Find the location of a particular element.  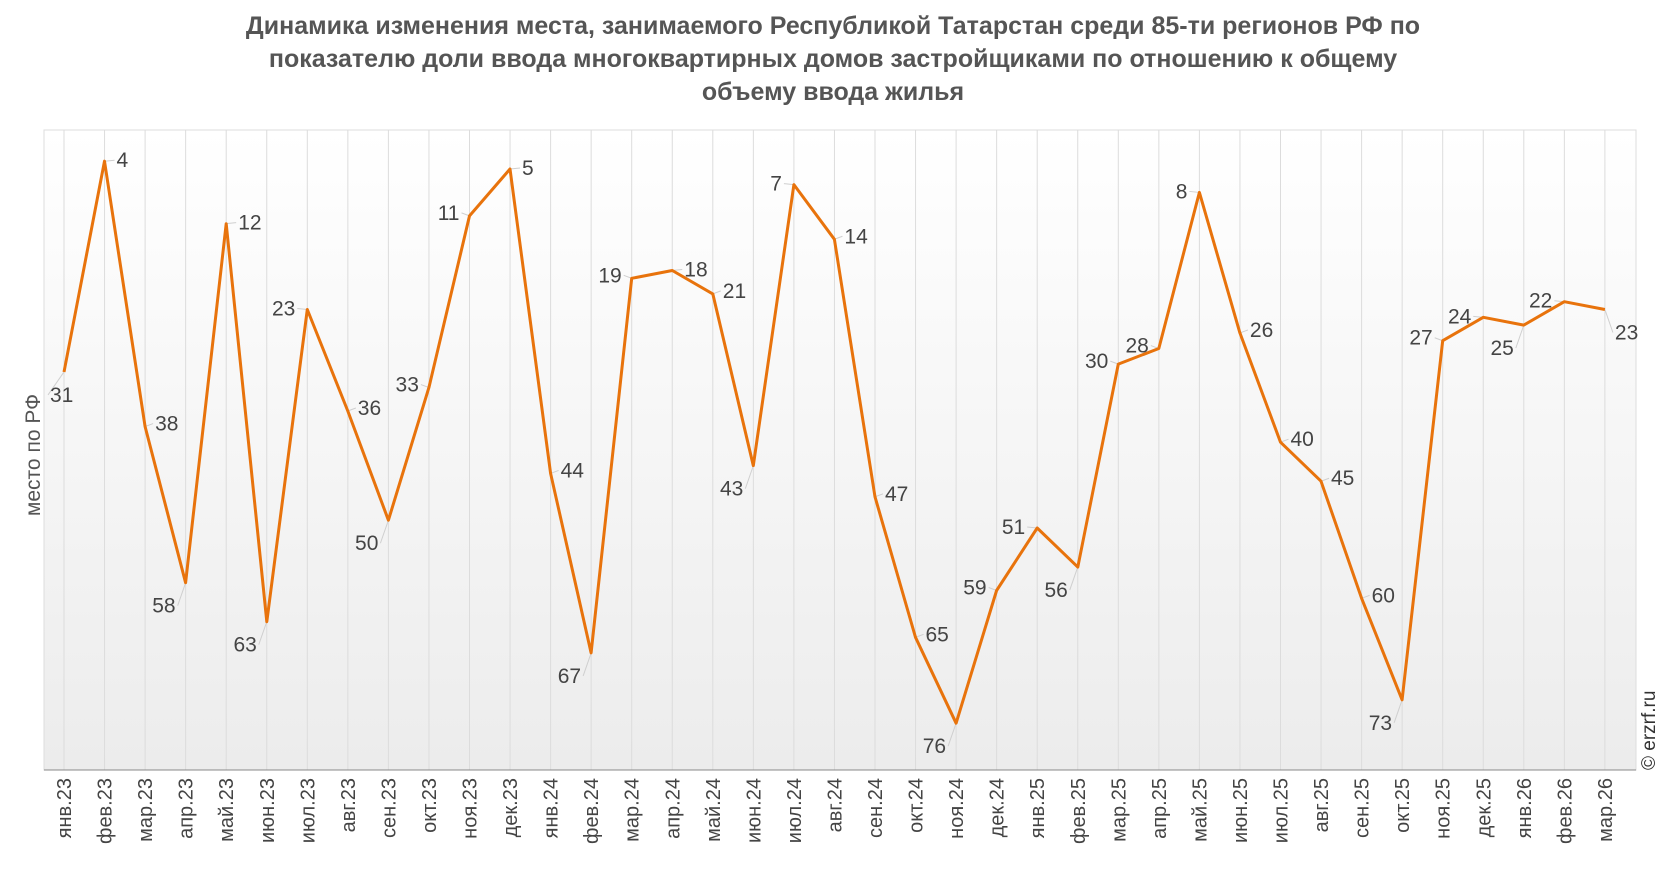

data-label: 40 is located at coordinates (1302, 439).